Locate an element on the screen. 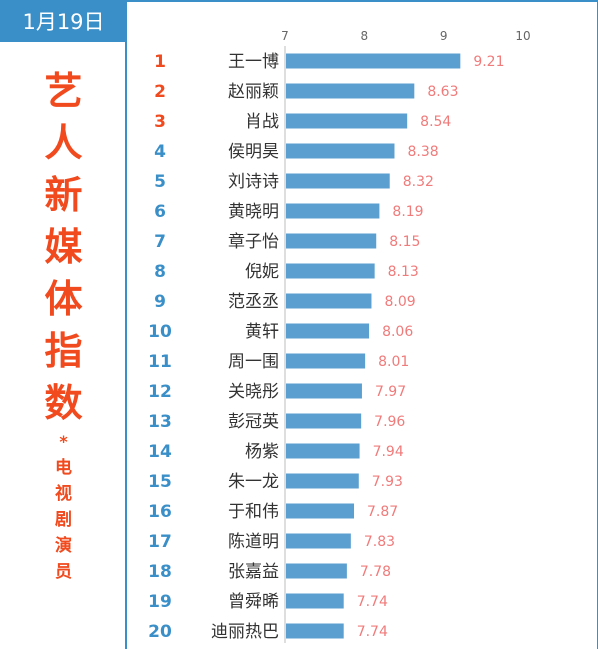  x-tick-label: 10 is located at coordinates (522, 36).